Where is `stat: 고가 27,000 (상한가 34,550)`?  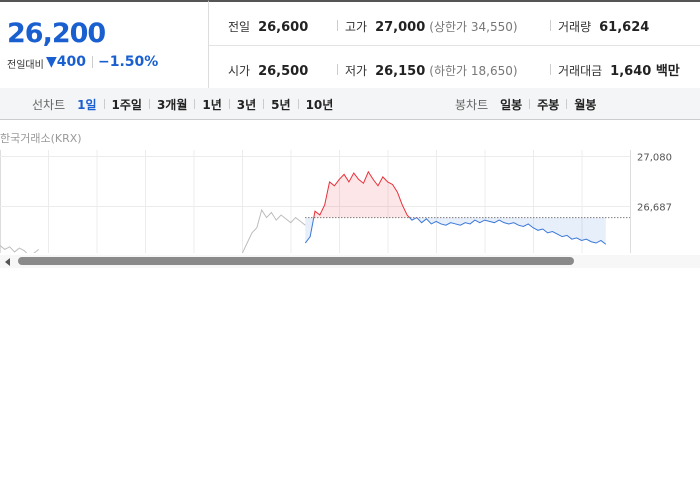 stat: 고가 27,000 (상한가 34,550) is located at coordinates (427, 25).